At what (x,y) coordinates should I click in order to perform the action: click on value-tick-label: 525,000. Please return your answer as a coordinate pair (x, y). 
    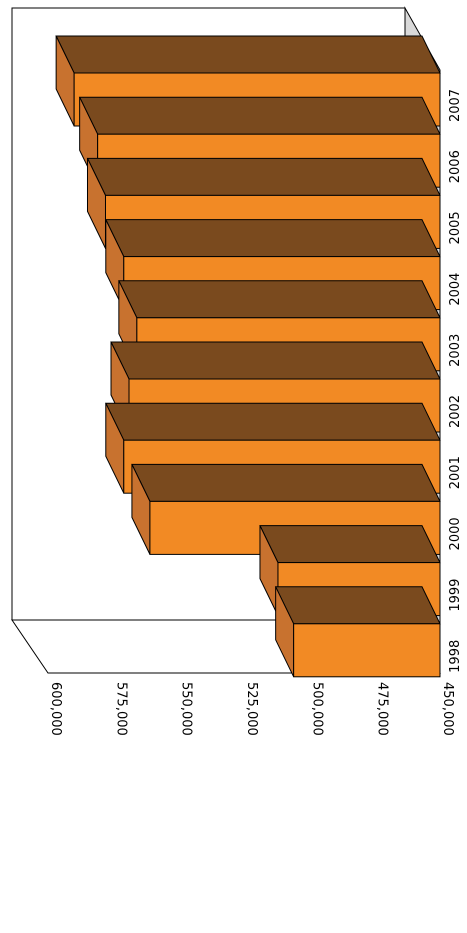
    Looking at the image, I should click on (251, 709).